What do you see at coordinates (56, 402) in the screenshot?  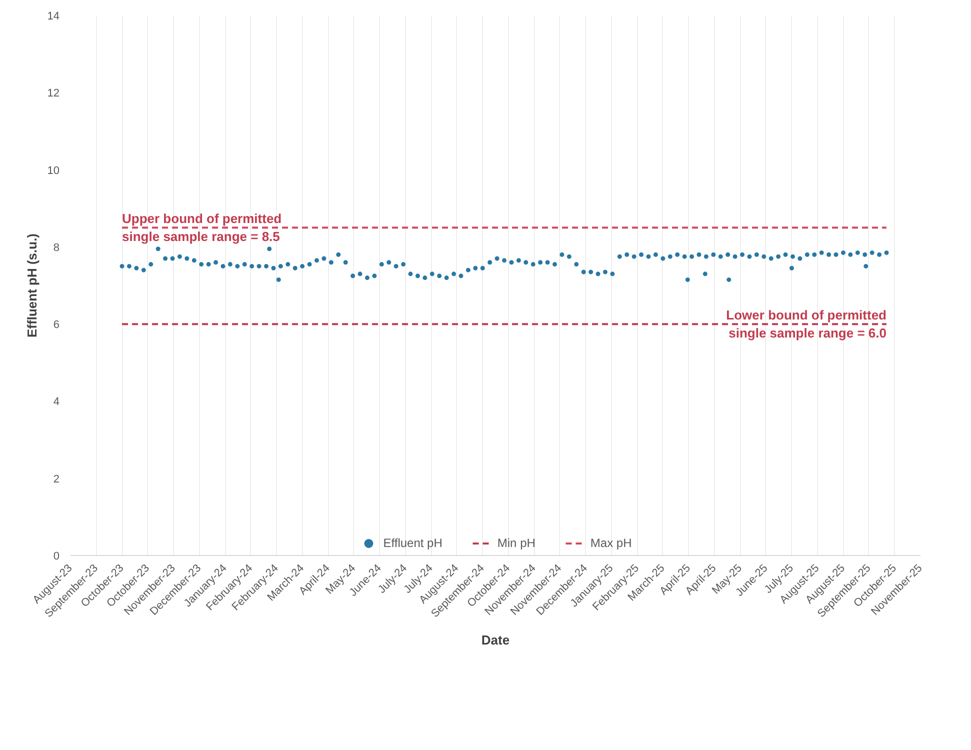 I see `y-tick-label: 4` at bounding box center [56, 402].